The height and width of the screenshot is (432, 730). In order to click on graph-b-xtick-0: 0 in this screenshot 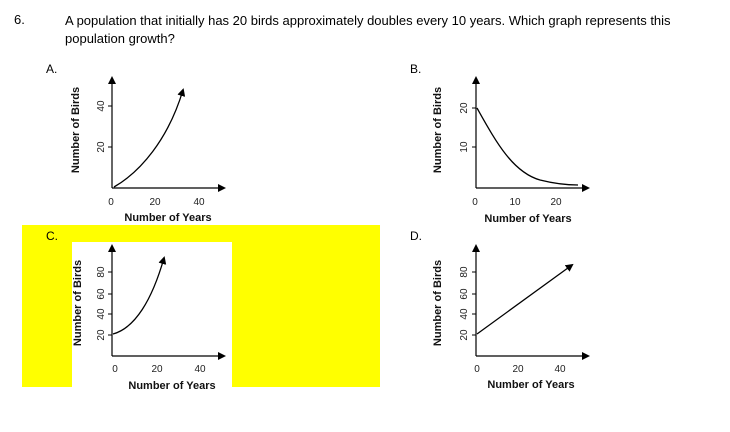, I will do `click(475, 202)`.